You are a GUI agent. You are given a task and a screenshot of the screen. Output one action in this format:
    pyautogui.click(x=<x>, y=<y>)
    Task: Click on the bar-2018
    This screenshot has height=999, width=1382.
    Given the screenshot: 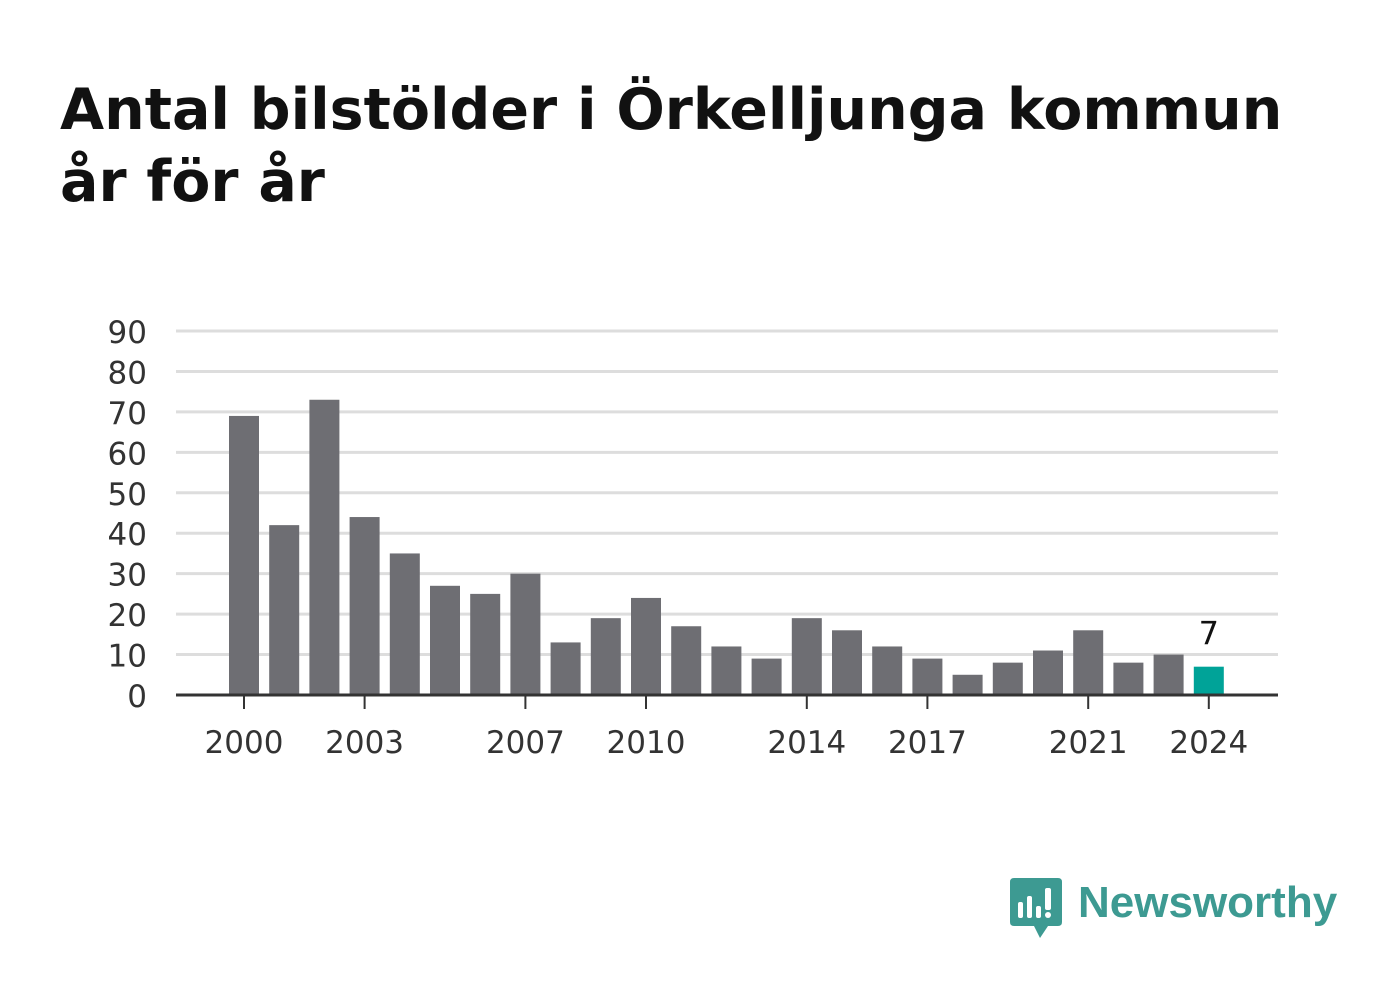 What is the action you would take?
    pyautogui.click(x=967, y=684)
    